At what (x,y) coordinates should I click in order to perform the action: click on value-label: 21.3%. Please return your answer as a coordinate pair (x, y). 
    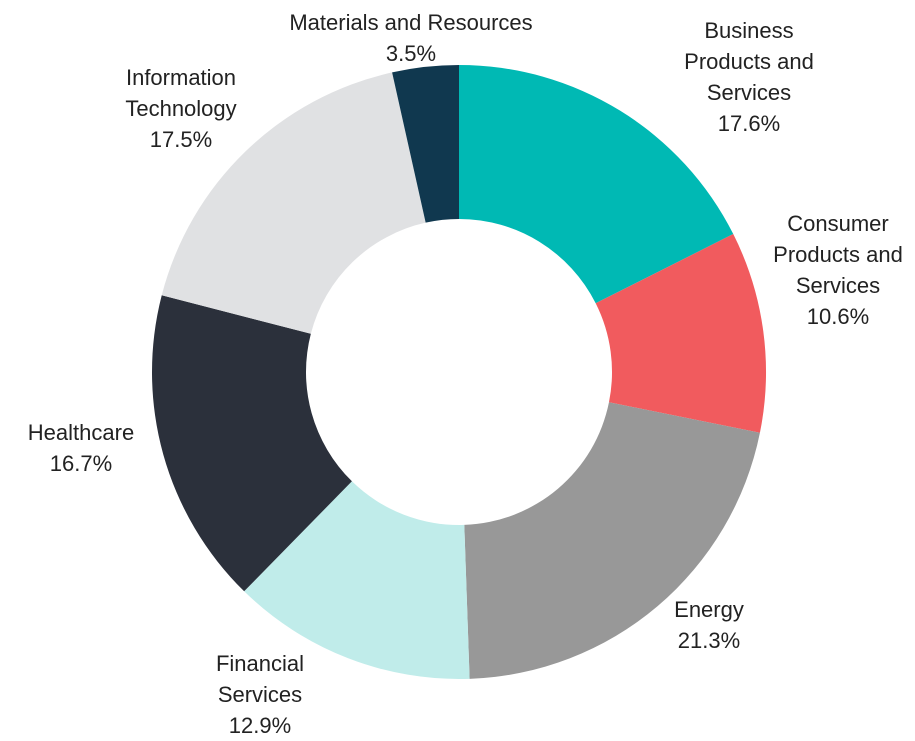
    Looking at the image, I should click on (709, 640).